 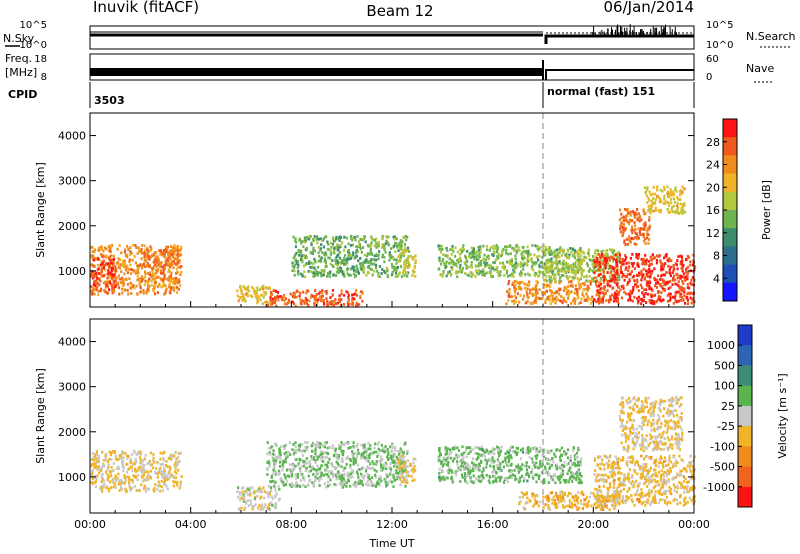 I want to click on y-tick-label: 1000, so click(x=72, y=271).